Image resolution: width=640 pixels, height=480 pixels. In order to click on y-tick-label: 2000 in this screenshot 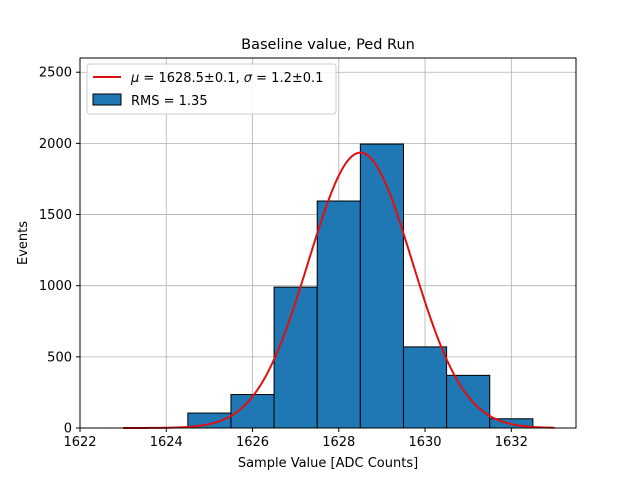, I will do `click(55, 144)`.